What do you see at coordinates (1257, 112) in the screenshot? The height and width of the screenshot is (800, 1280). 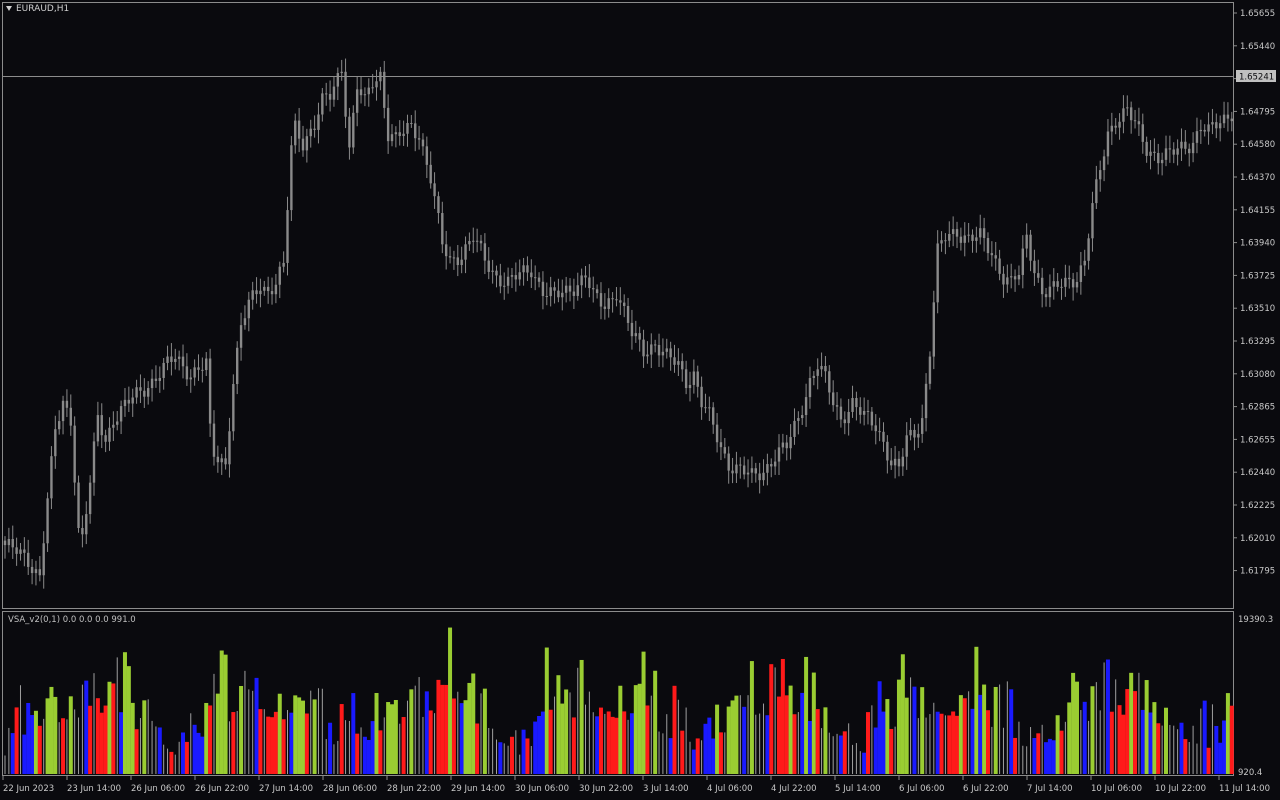 I see `price-tick-label: 1.64795` at bounding box center [1257, 112].